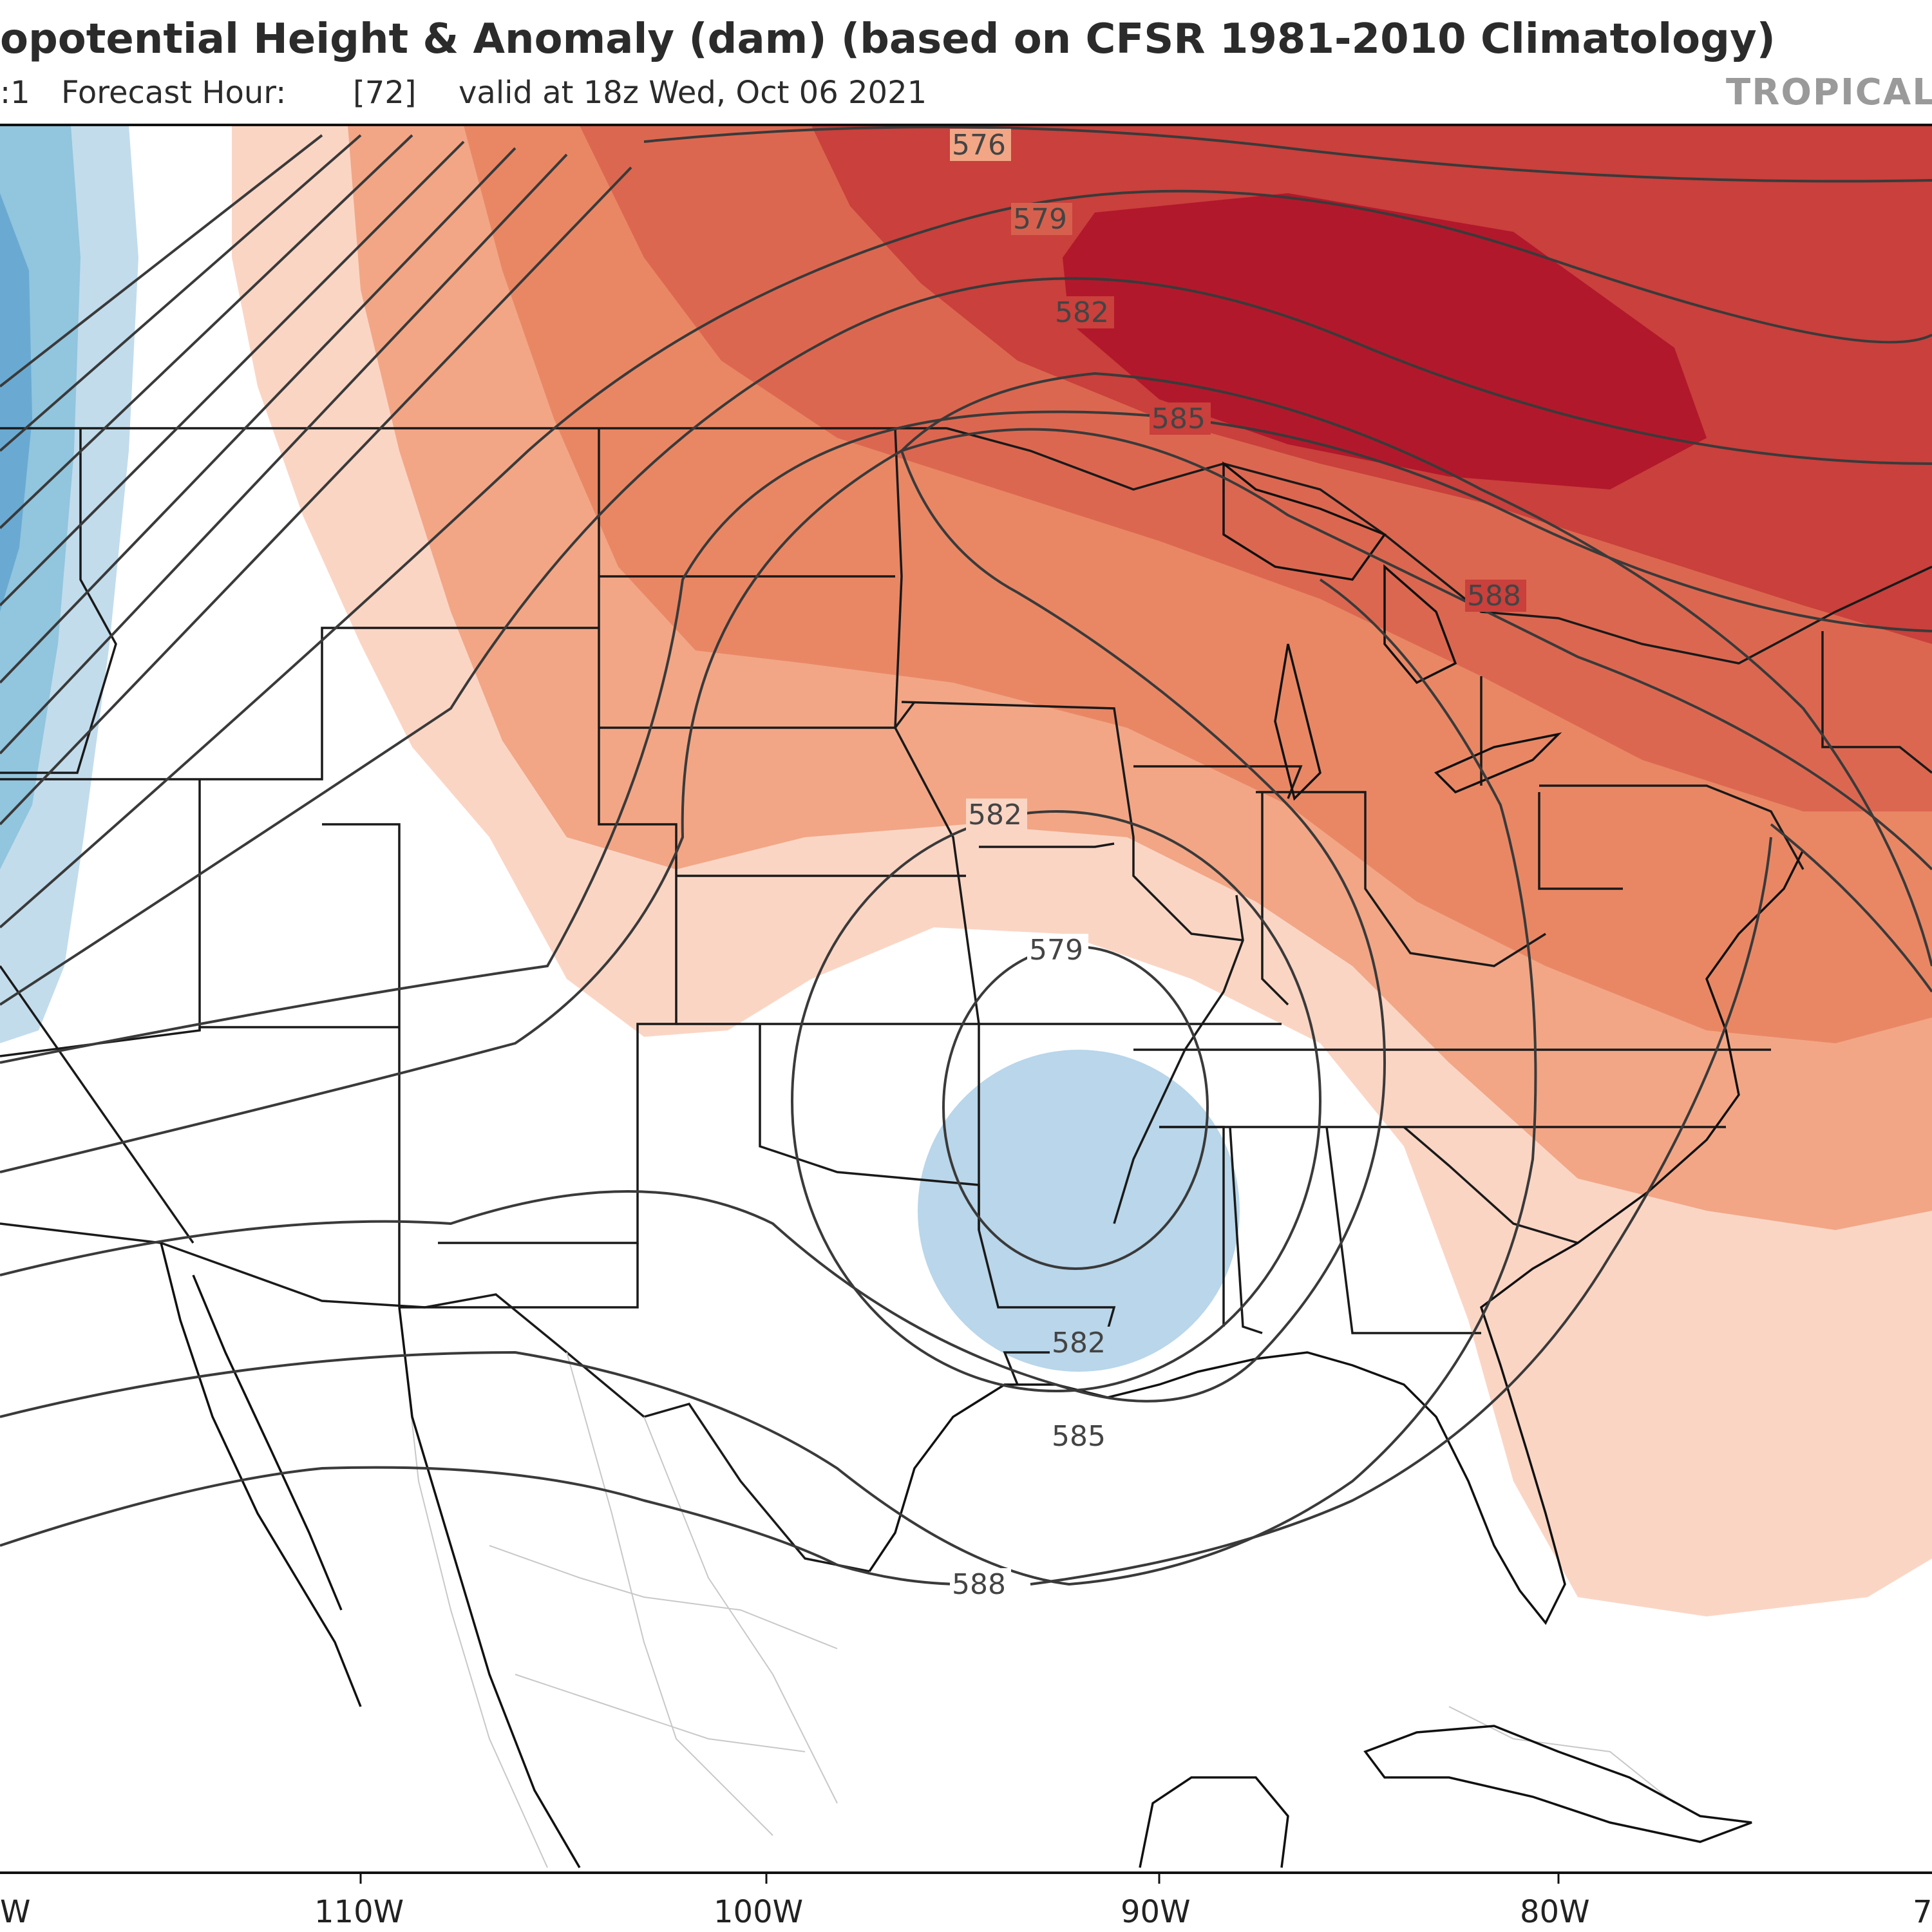  Describe the element at coordinates (1040, 219) in the screenshot. I see `contour-label-579-north: 579` at that location.